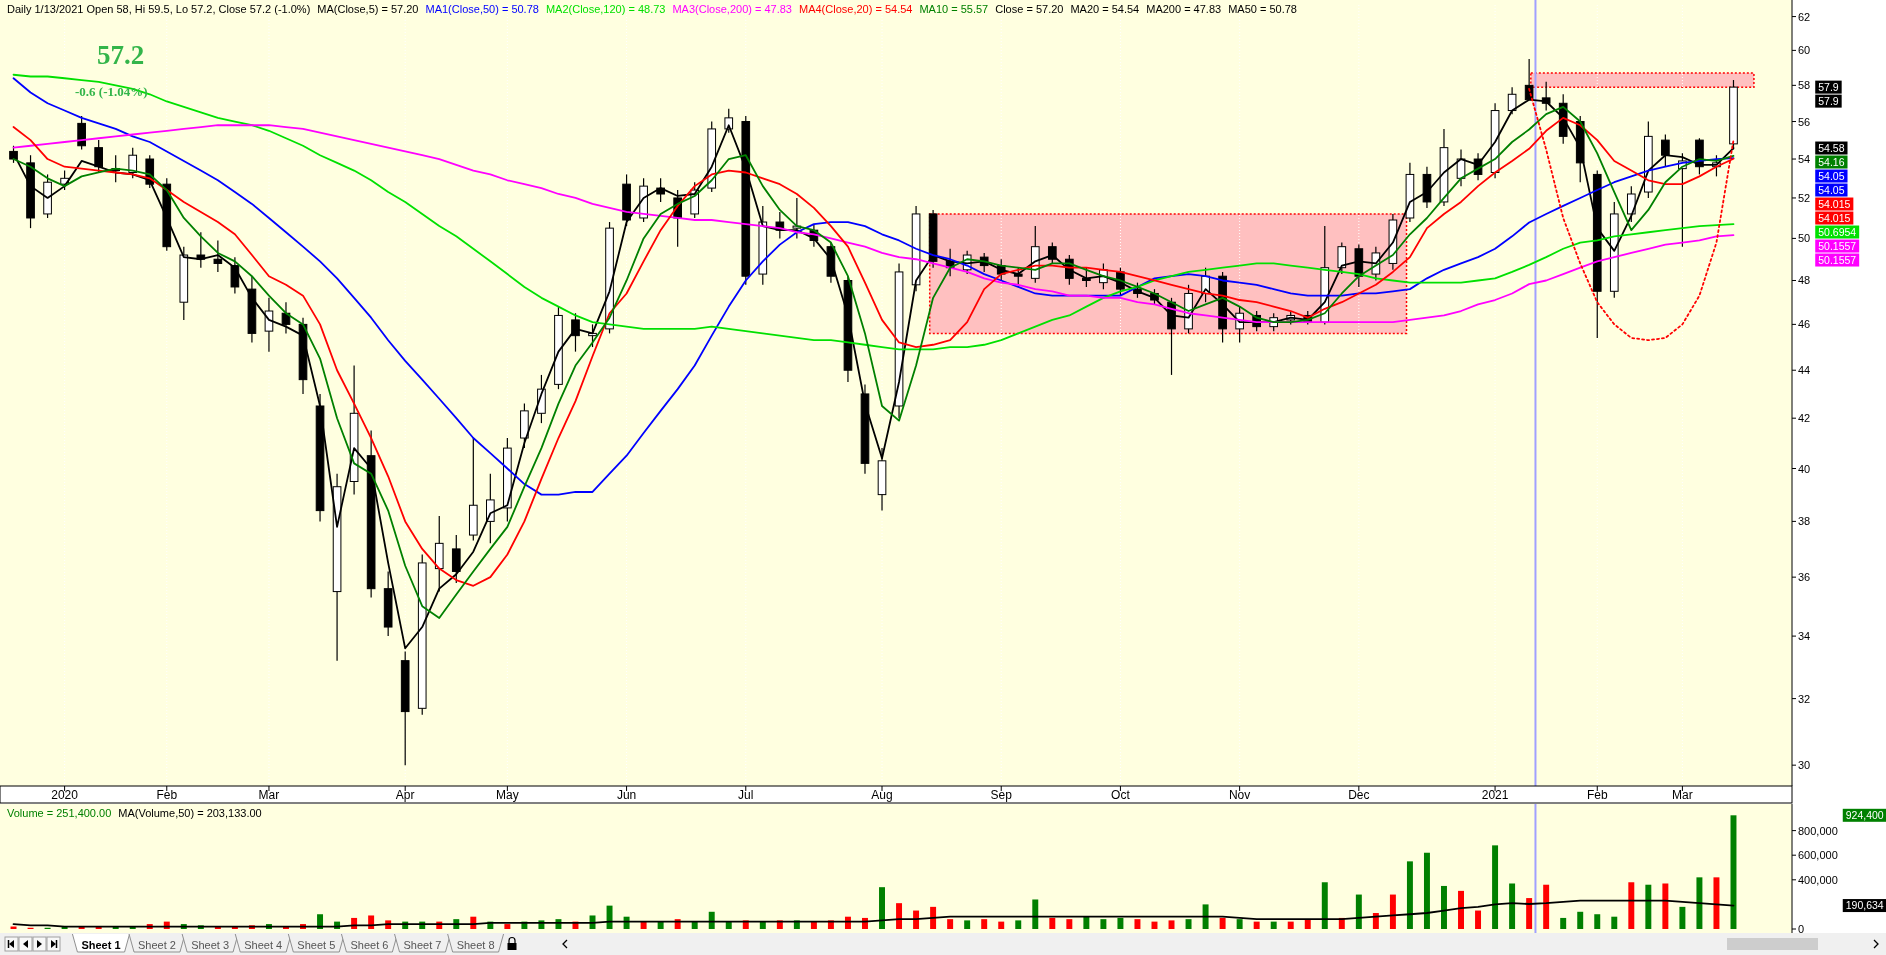 This screenshot has width=1886, height=955. Describe the element at coordinates (1804, 370) in the screenshot. I see `y-tick-label: 44` at that location.